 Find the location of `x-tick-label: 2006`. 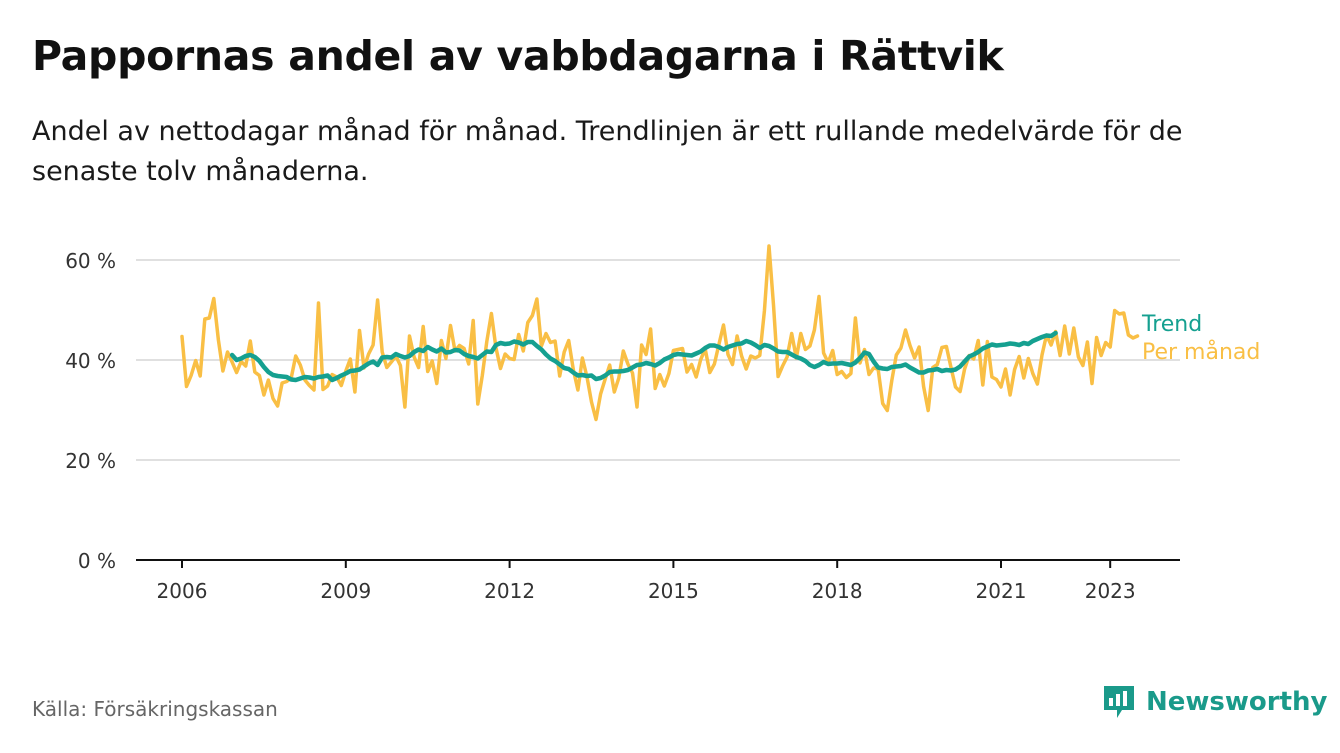

x-tick-label: 2006 is located at coordinates (182, 591).